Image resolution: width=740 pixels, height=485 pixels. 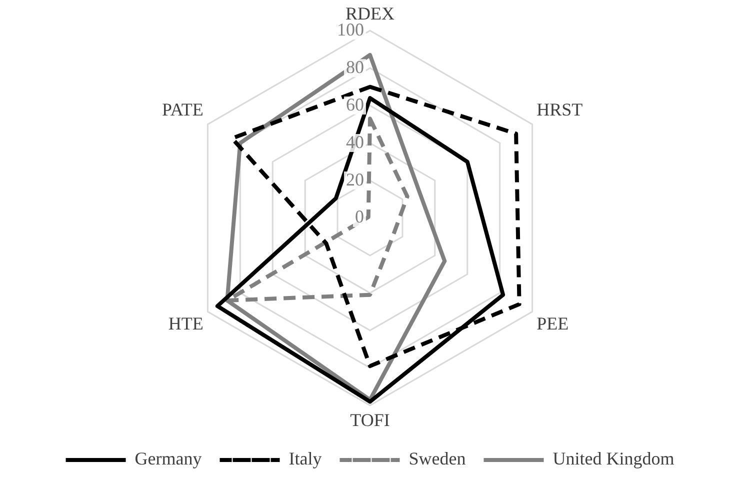 I want to click on legend-label: Germany, so click(x=168, y=458).